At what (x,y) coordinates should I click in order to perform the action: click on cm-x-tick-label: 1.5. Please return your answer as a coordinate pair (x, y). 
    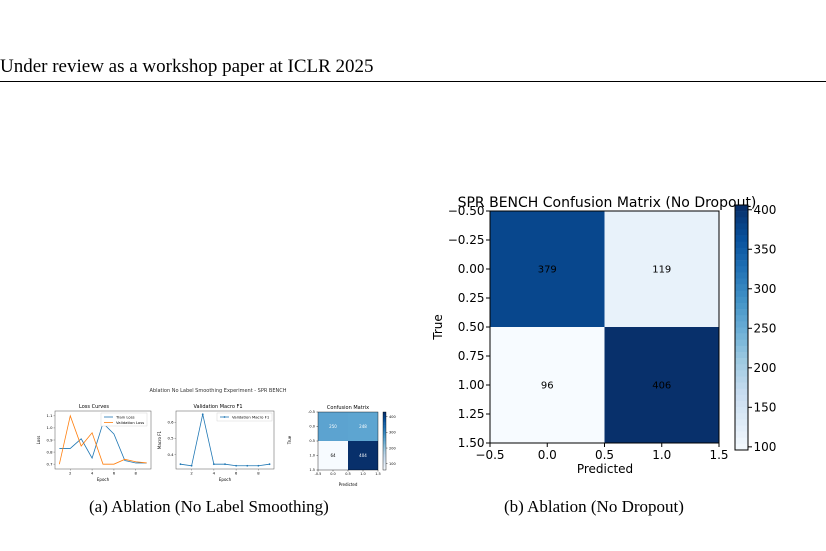
    Looking at the image, I should click on (718, 455).